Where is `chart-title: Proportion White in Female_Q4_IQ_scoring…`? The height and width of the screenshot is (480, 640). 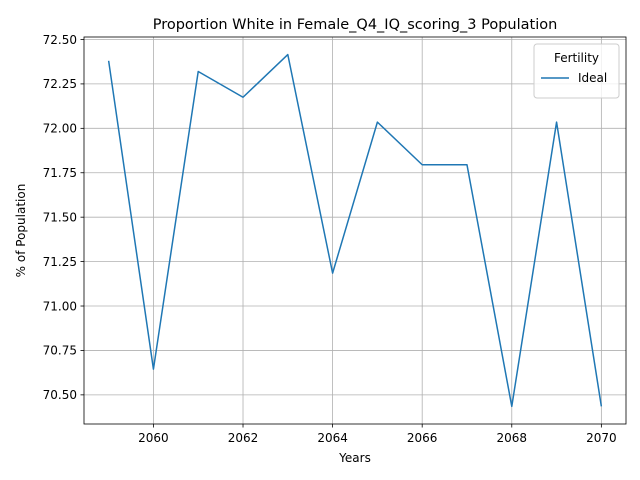
chart-title: Proportion White in Female_Q4_IQ_scoring… is located at coordinates (355, 25).